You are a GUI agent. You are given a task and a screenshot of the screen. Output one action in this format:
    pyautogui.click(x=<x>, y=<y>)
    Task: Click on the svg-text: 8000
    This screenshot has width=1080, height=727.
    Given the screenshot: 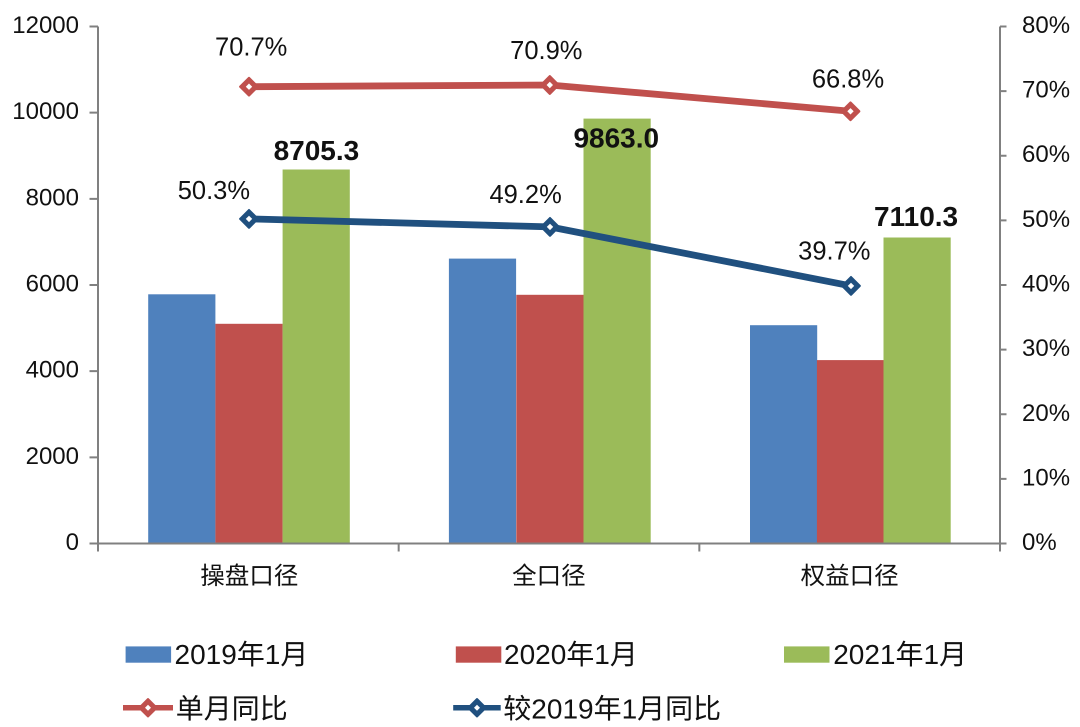 What is the action you would take?
    pyautogui.click(x=52, y=197)
    